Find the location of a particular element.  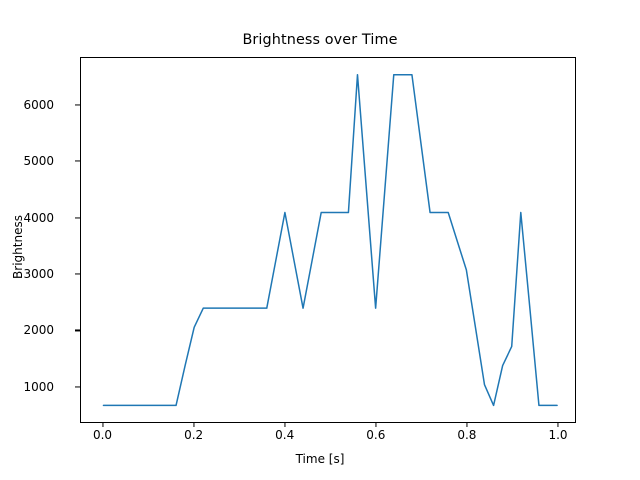

y-tick-label: 2000 is located at coordinates (38, 330).